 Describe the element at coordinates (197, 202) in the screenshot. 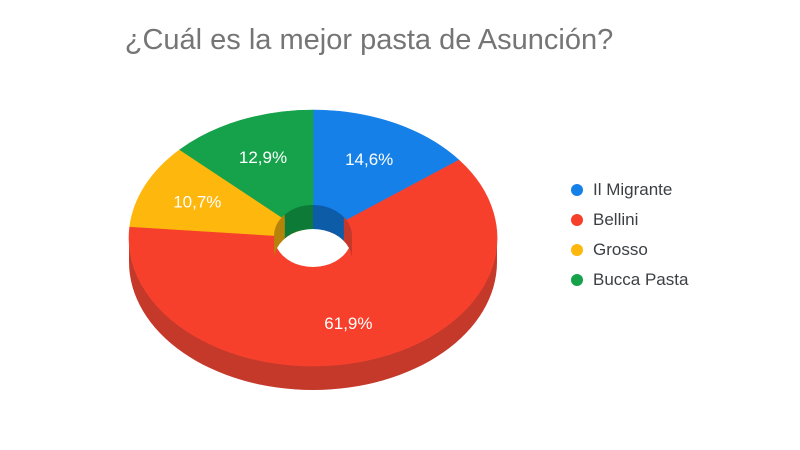

I see `slice-value-grosso: 10,7%` at that location.